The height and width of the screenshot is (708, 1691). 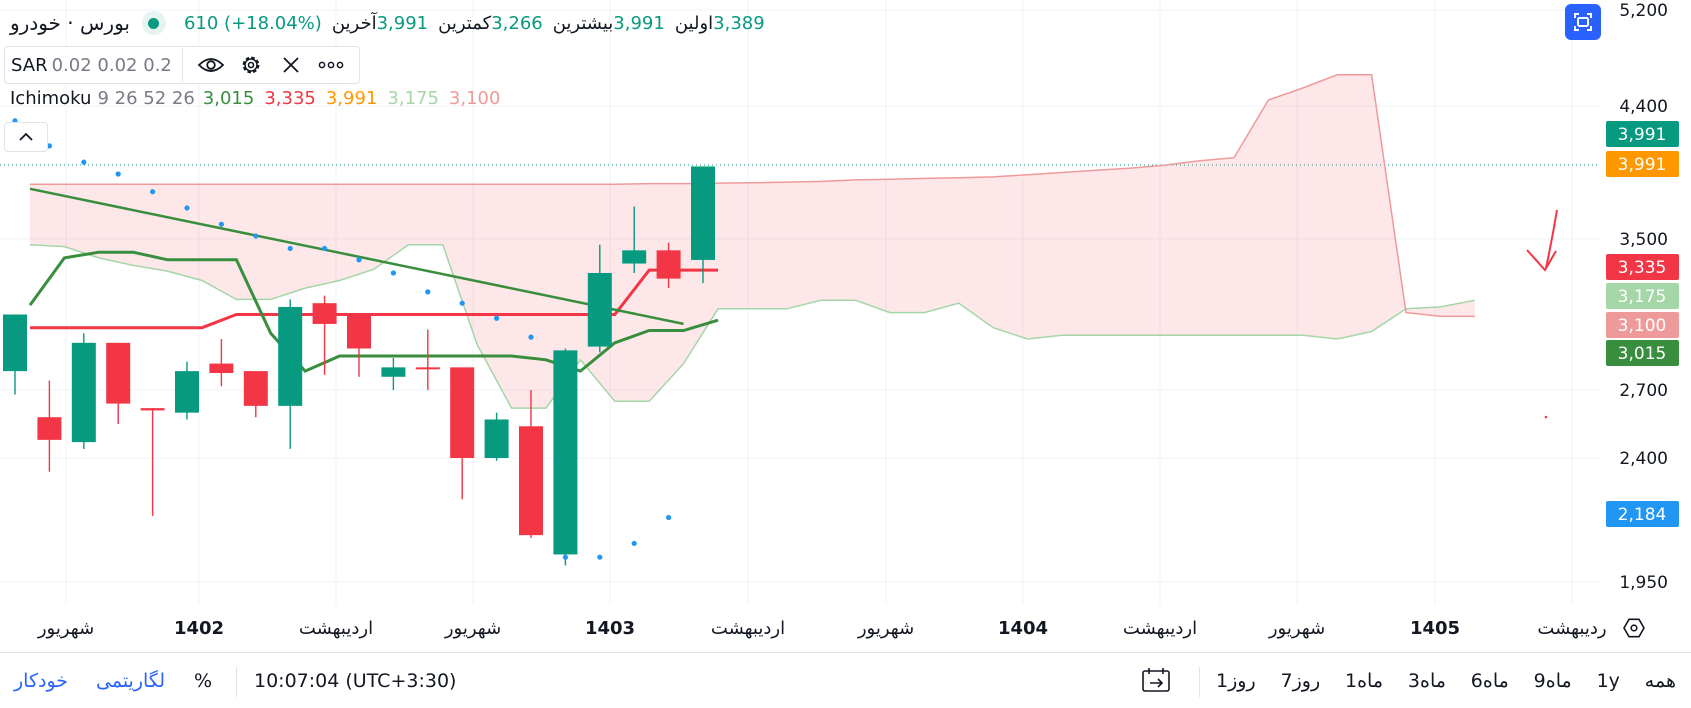 What do you see at coordinates (1608, 680) in the screenshot?
I see `timeframe-button: 1y` at bounding box center [1608, 680].